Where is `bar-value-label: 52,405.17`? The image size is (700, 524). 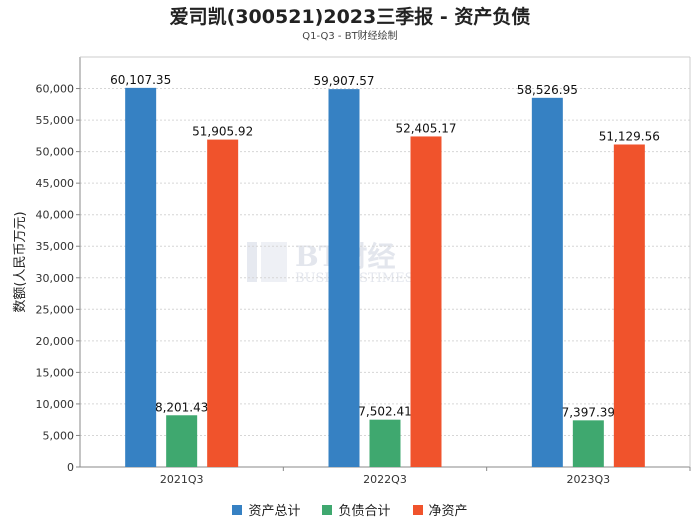
bar-value-label: 52,405.17 is located at coordinates (425, 128).